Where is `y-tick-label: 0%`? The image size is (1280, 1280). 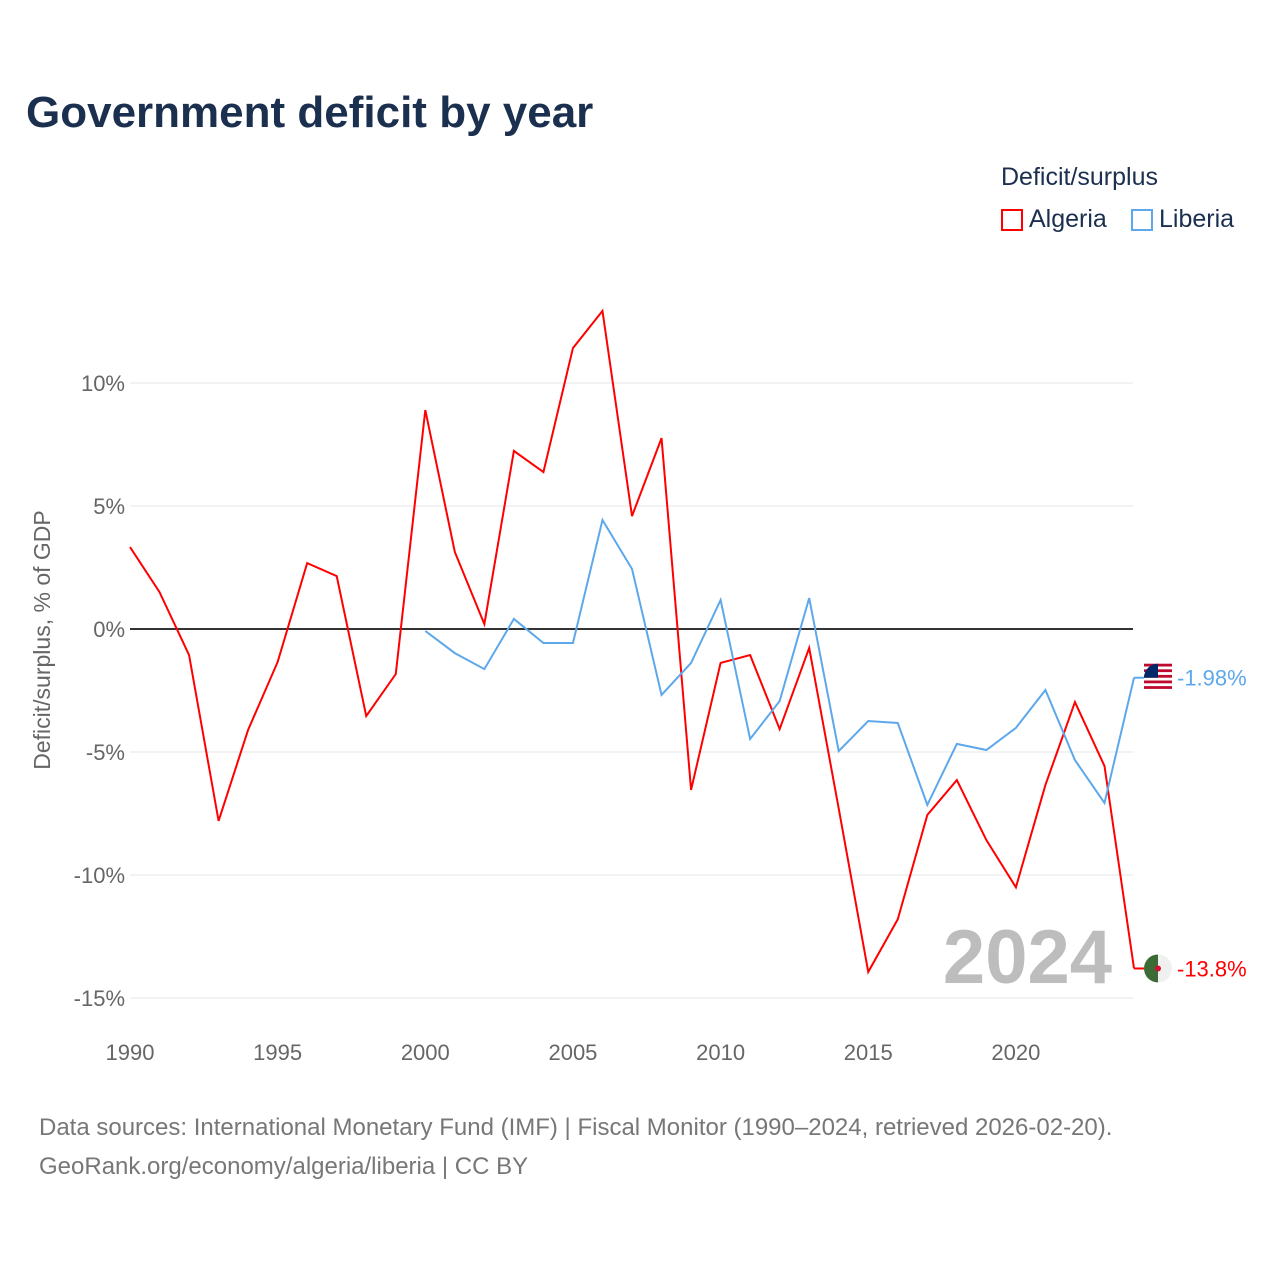 y-tick-label: 0% is located at coordinates (109, 629).